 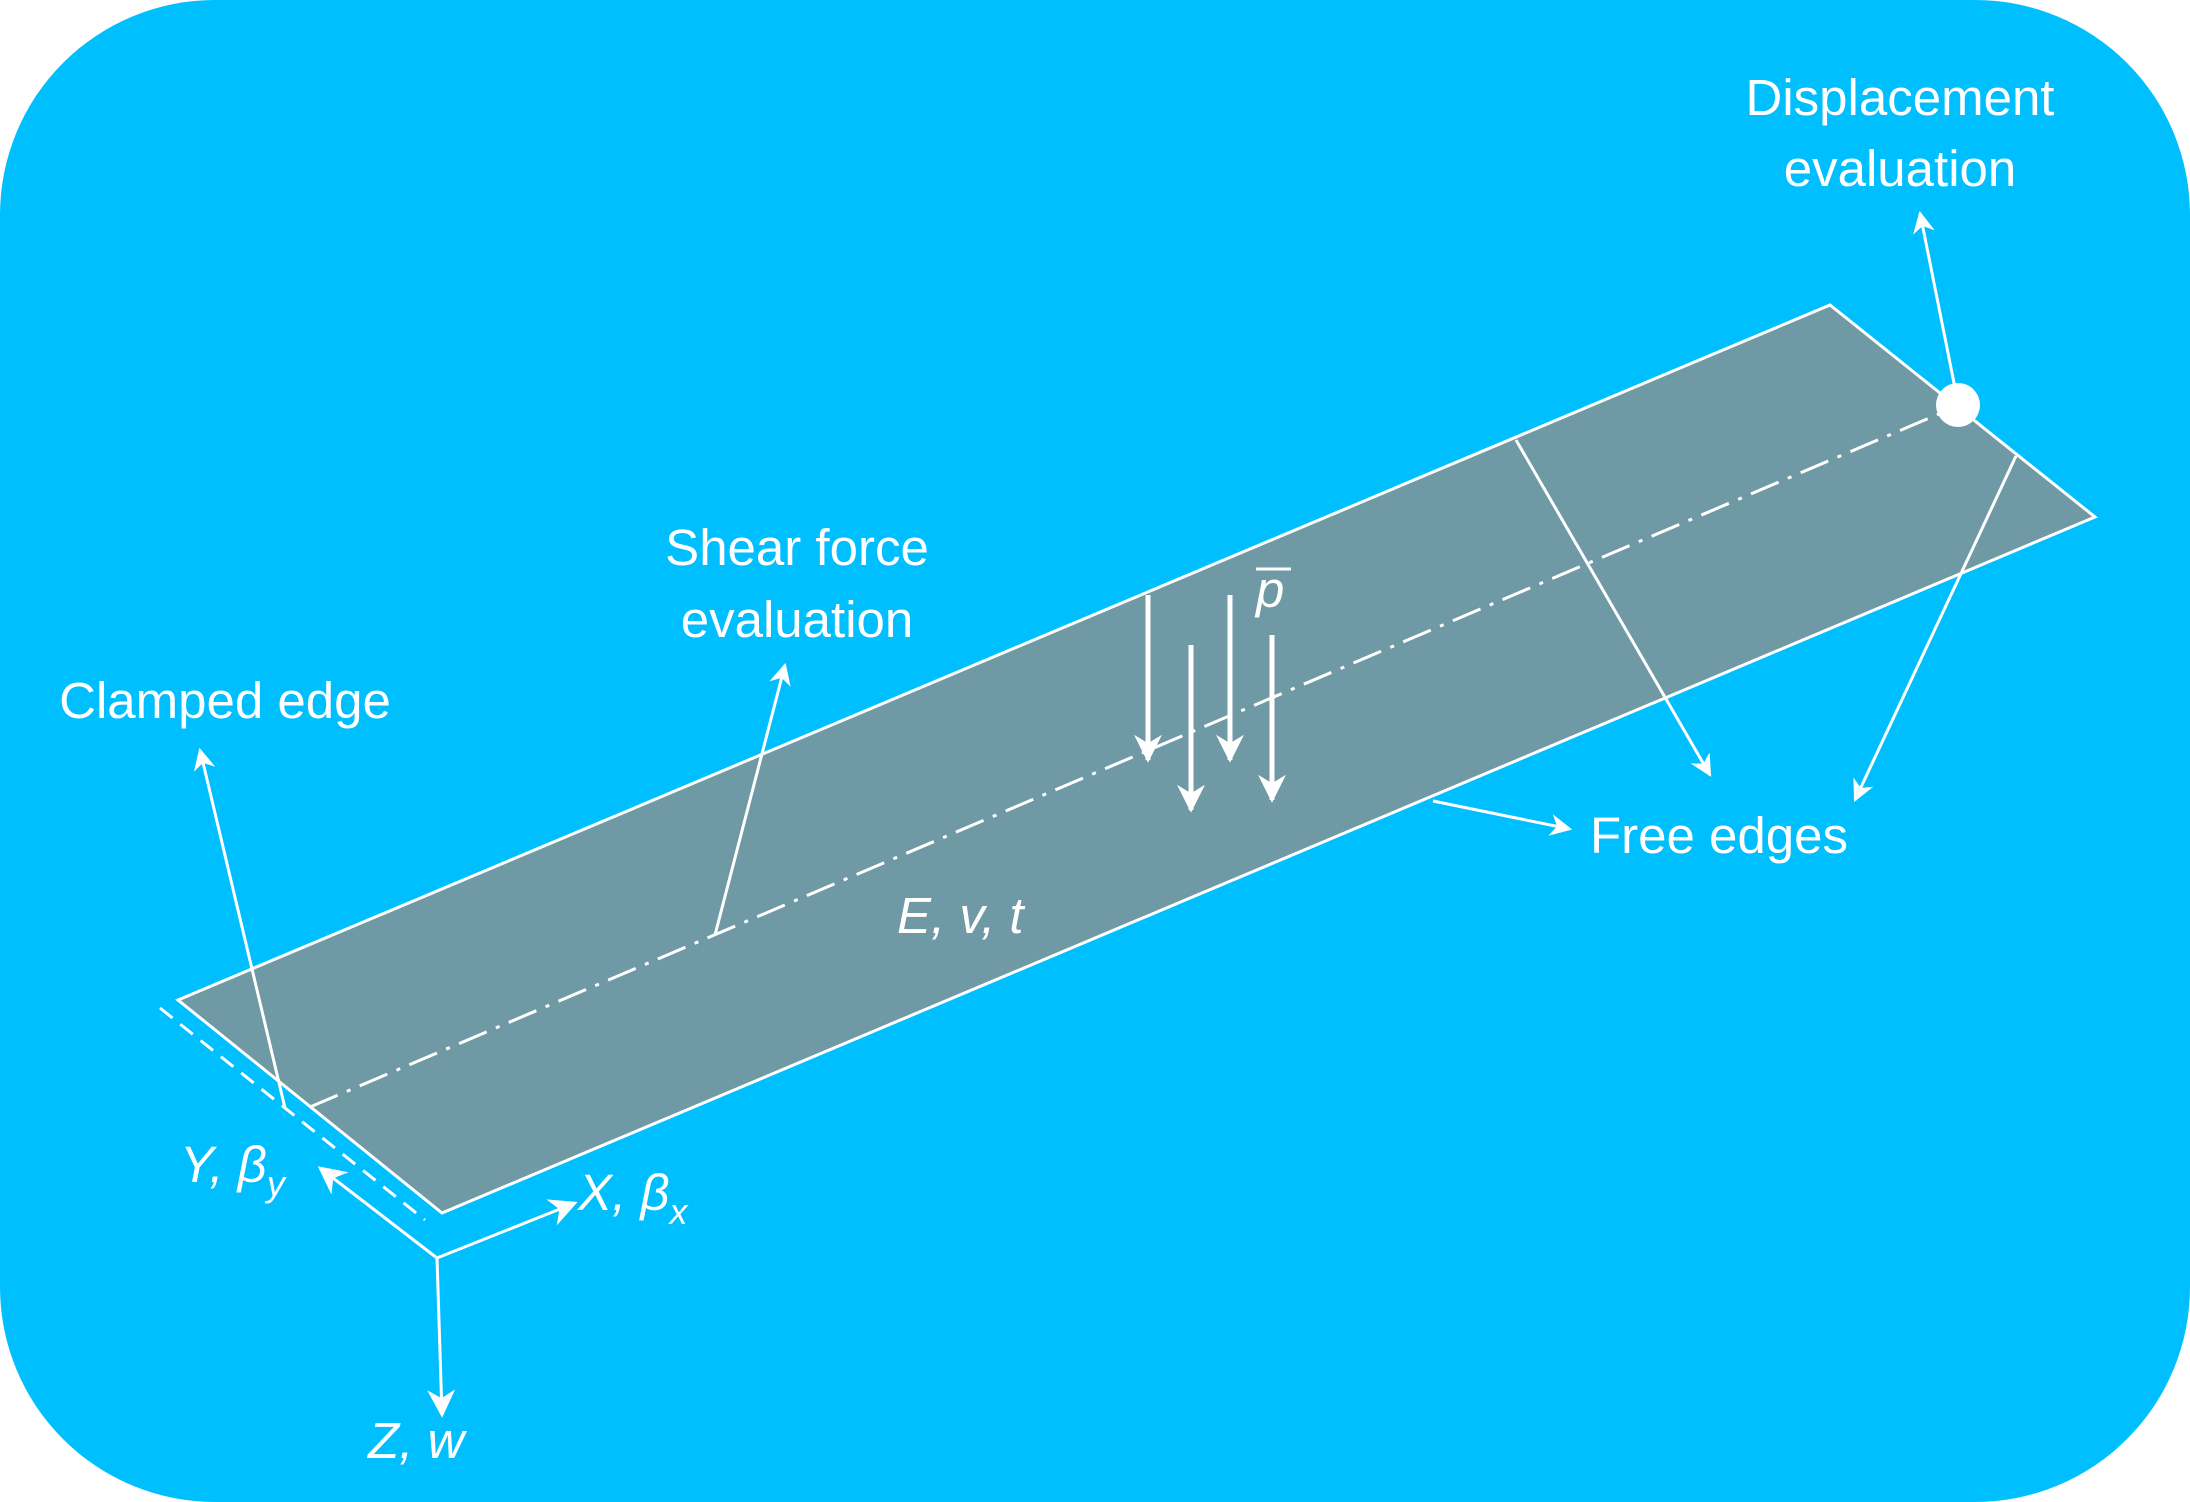 What do you see at coordinates (1269, 589) in the screenshot?
I see `load-label: p` at bounding box center [1269, 589].